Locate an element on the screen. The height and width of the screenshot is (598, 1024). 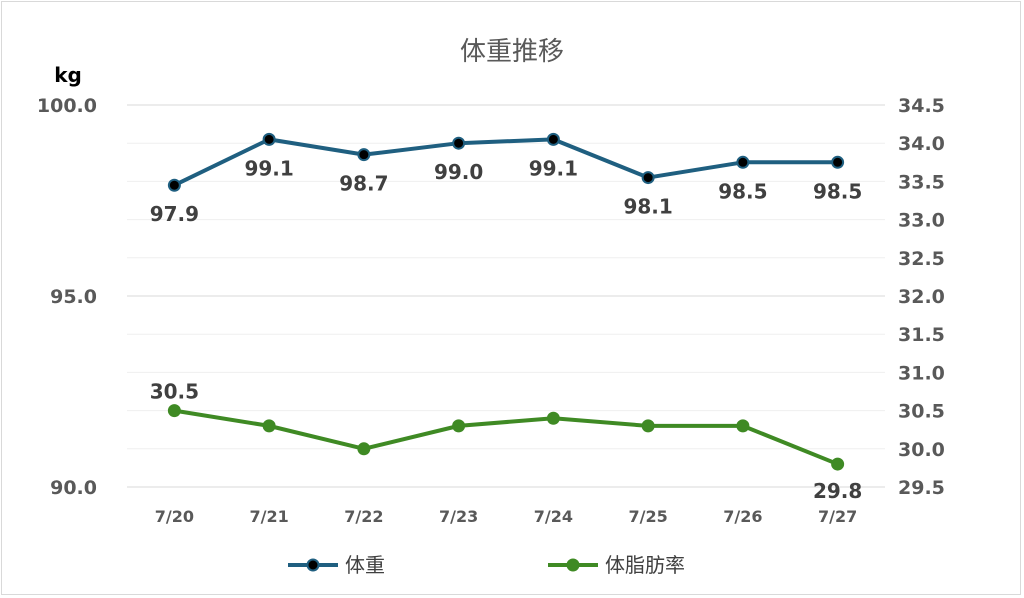
y-right-tick-label: 29.5 is located at coordinates (921, 488).